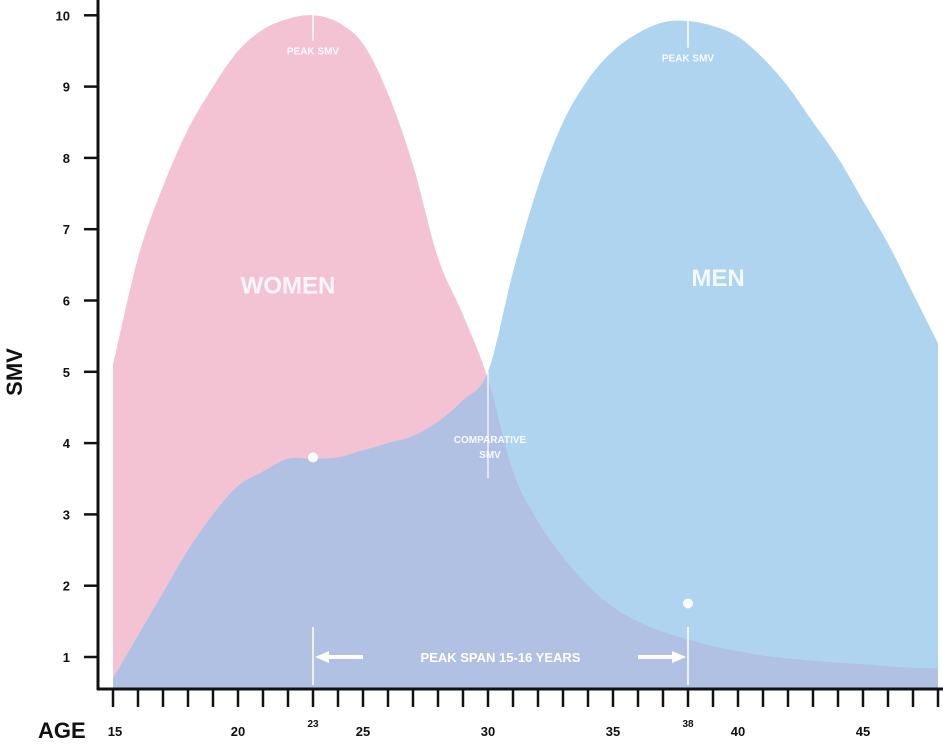 The image size is (943, 750). I want to click on y-tick-label: 1, so click(66, 657).